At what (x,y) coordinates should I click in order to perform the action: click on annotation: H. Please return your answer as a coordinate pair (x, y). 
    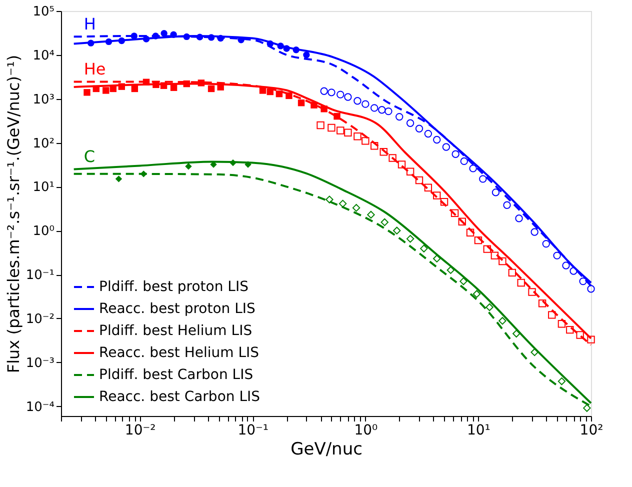
    Looking at the image, I should click on (90, 24).